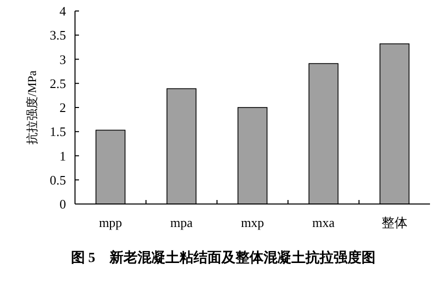 The height and width of the screenshot is (282, 446). Describe the element at coordinates (32, 107) in the screenshot. I see `y-axis-title: 抗拉强度/MPa` at that location.